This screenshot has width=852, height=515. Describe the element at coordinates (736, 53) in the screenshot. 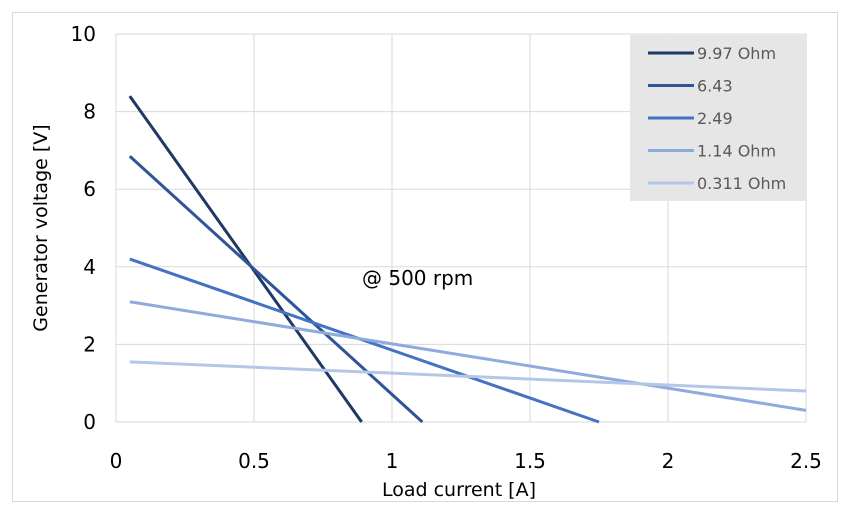

I see `legend-label: 9.97 Ohm` at that location.